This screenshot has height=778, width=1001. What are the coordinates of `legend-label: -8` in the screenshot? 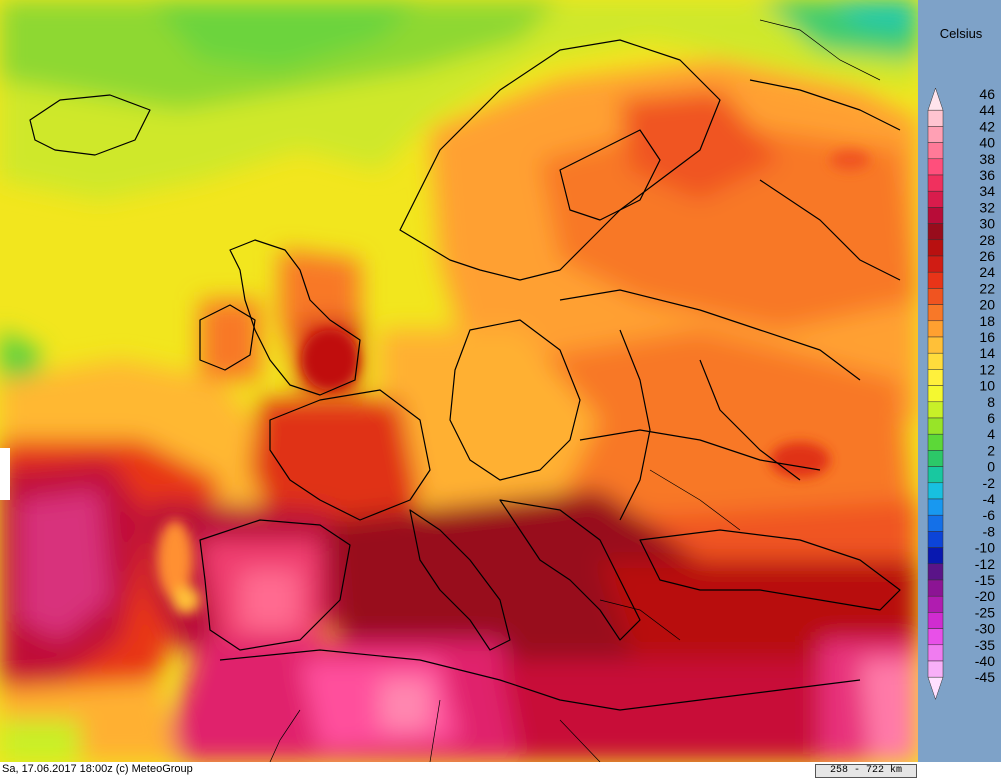 It's located at (989, 531).